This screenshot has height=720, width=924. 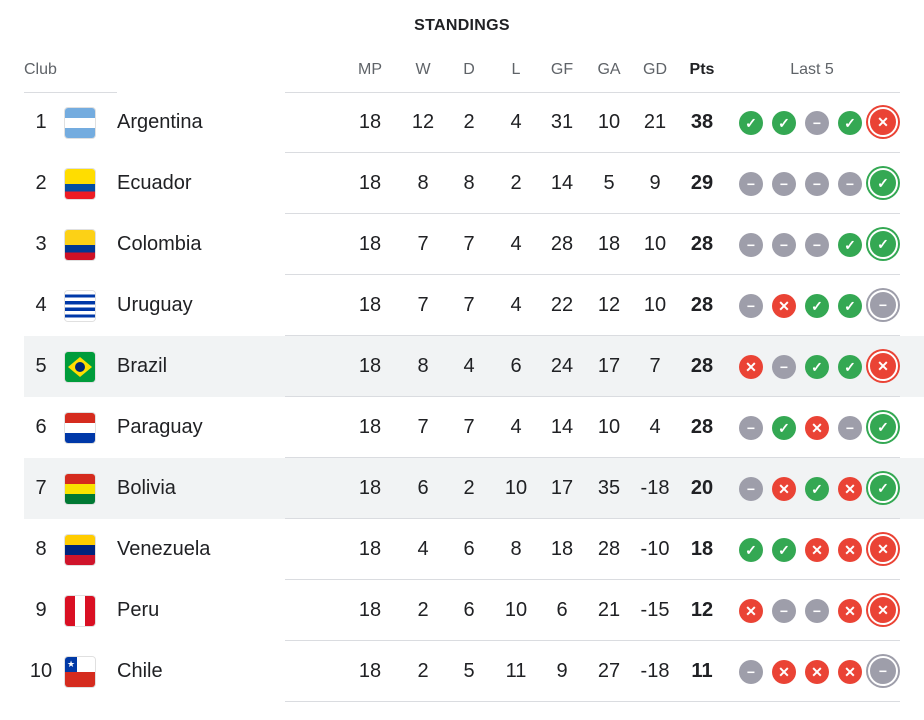 I want to click on table-row: 10 ★ Chile 18 2 5 11 9 27 -18 11− ✕ ✕ ✕ −, so click(x=474, y=671).